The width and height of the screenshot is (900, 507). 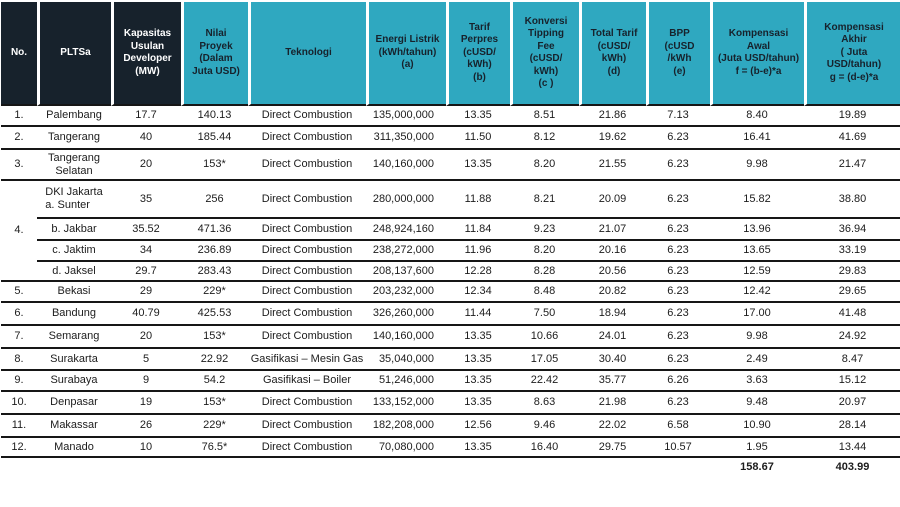 I want to click on cell-kapasitas: 17.7, so click(x=146, y=116).